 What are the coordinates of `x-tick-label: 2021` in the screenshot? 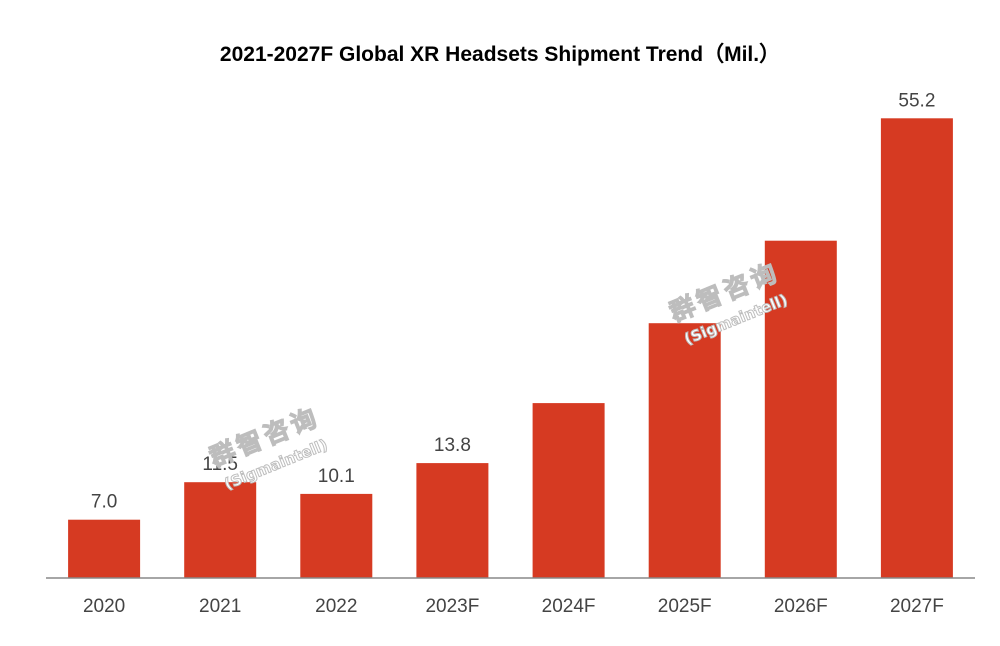 It's located at (220, 606).